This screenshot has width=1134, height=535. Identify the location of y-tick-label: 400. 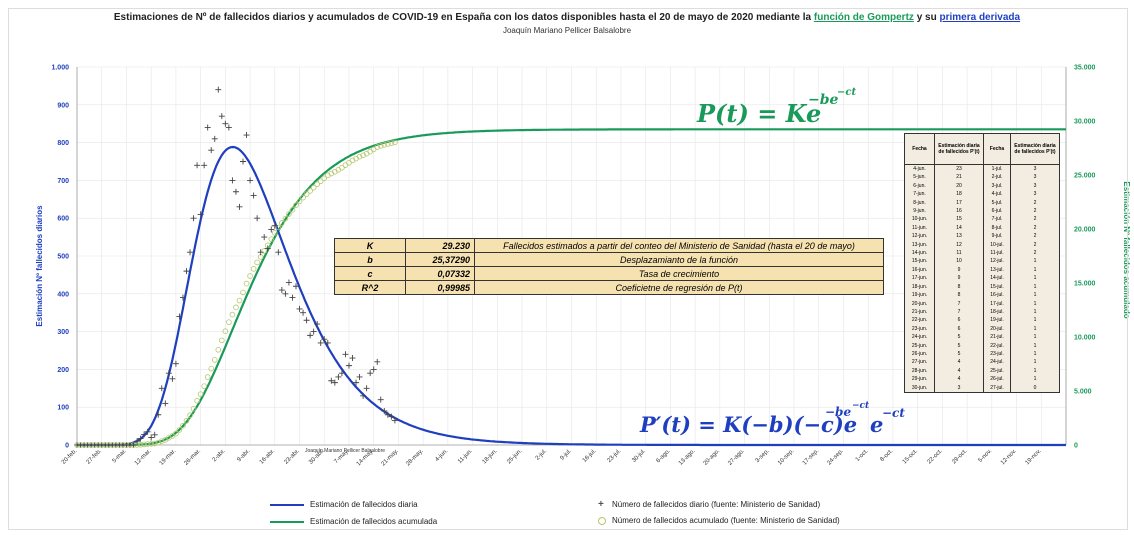
(63, 294).